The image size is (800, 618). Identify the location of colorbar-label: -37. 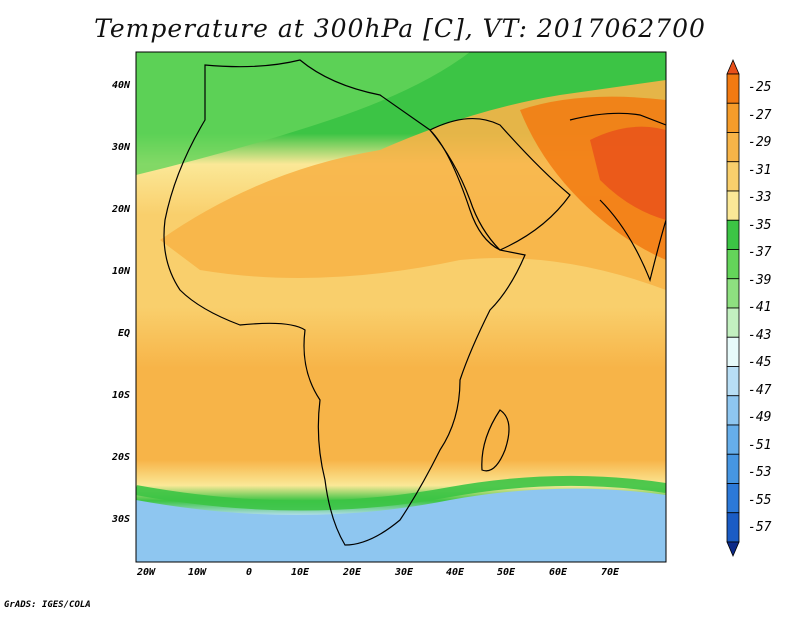
(760, 252).